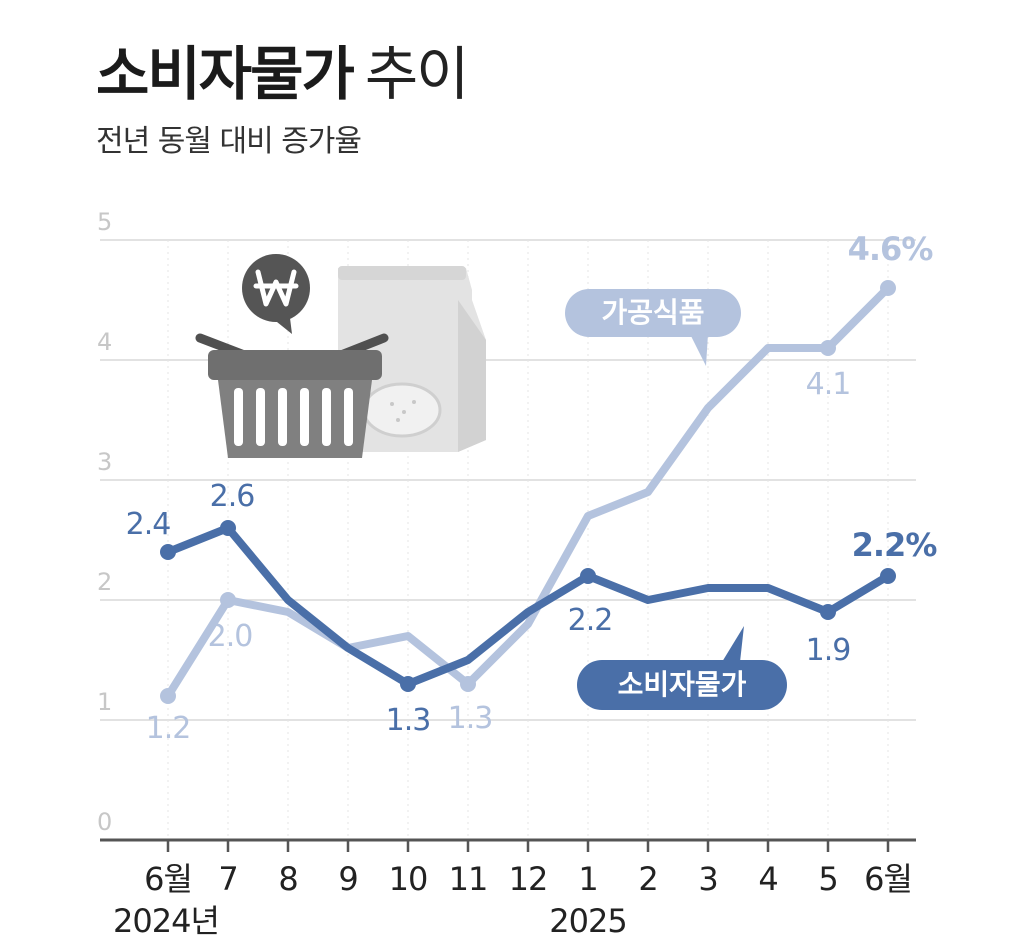  I want to click on chart-subtitle: 전년 동월 대비 증가율, so click(229, 141).